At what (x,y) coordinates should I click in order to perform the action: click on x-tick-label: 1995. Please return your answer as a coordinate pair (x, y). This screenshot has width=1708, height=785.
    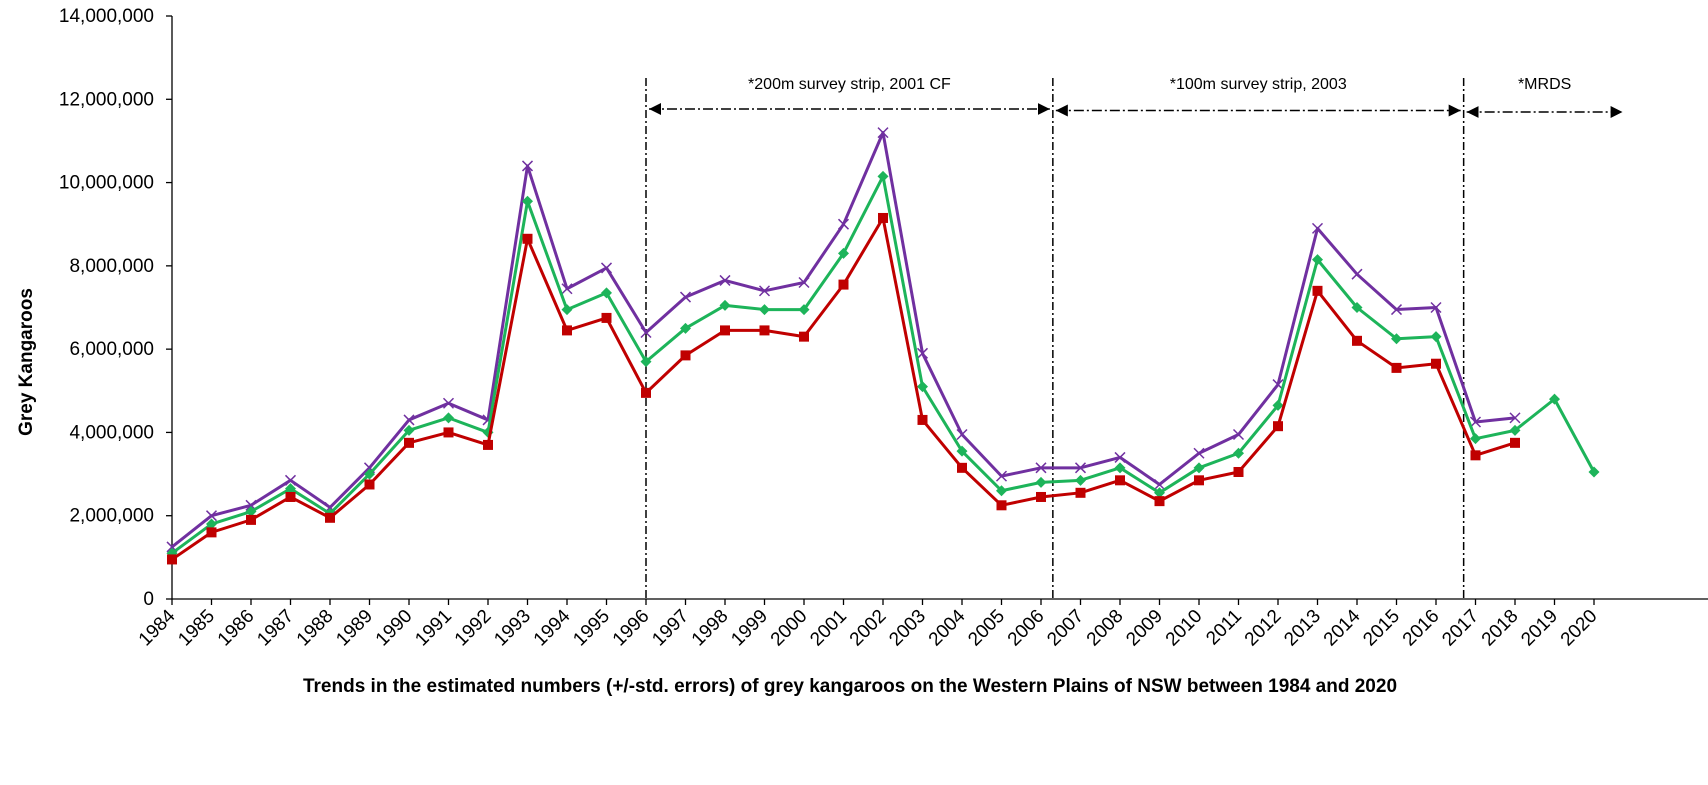
    Looking at the image, I should click on (591, 628).